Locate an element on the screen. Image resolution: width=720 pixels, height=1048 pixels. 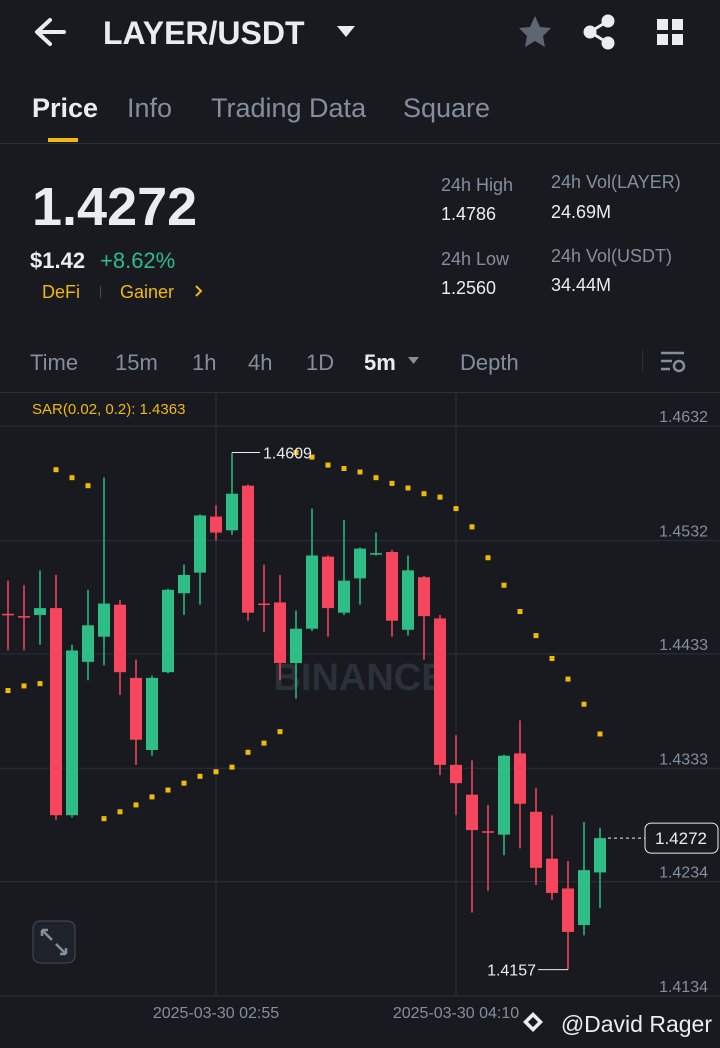
stat-label: 24h High is located at coordinates (477, 185).